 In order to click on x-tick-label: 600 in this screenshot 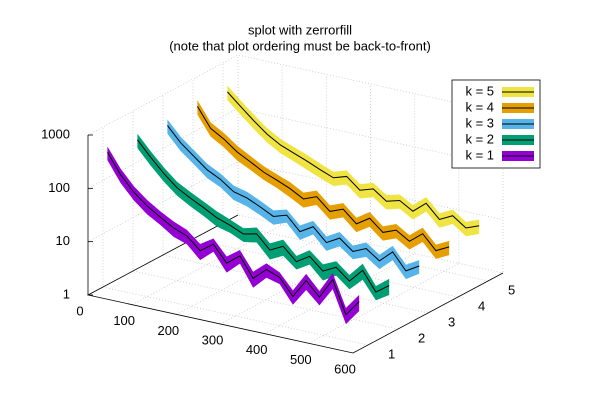, I will do `click(345, 368)`.